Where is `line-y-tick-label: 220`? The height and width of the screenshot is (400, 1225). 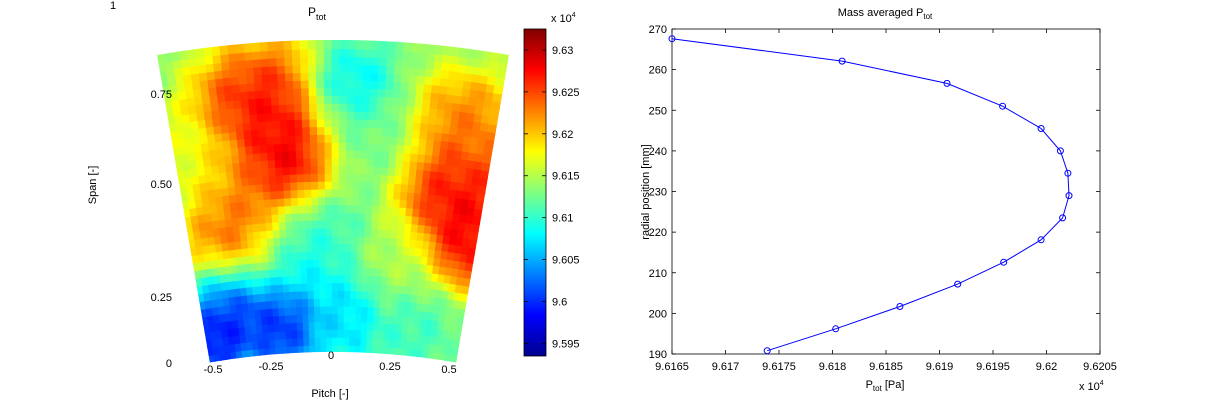
line-y-tick-label: 220 is located at coordinates (658, 233).